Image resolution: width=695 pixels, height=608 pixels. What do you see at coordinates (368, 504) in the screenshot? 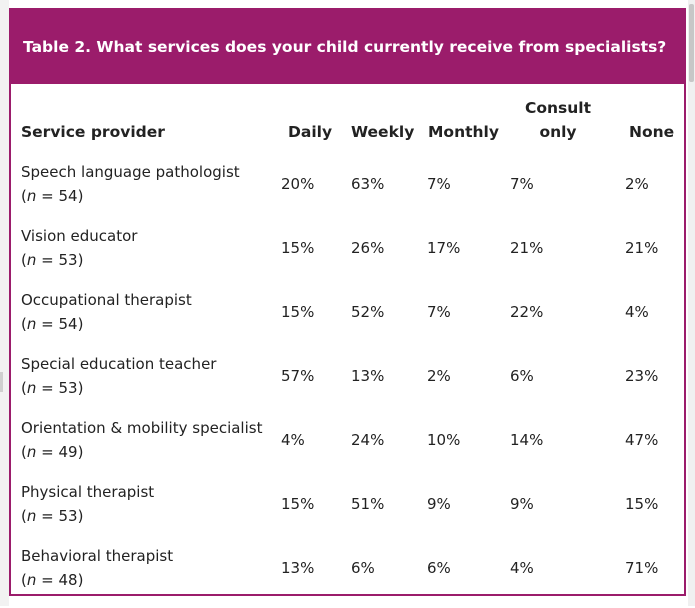
I see `cell-weekly: 51%` at bounding box center [368, 504].